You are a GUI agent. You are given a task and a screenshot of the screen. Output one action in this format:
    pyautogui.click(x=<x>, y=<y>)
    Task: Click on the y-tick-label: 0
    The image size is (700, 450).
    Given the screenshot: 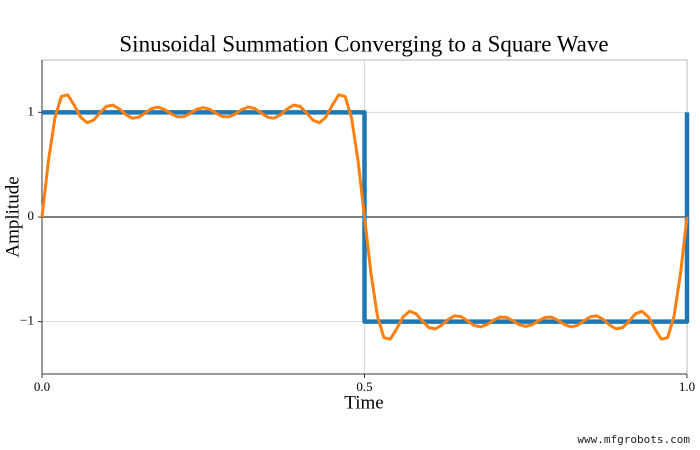 What is the action you would take?
    pyautogui.click(x=31, y=215)
    